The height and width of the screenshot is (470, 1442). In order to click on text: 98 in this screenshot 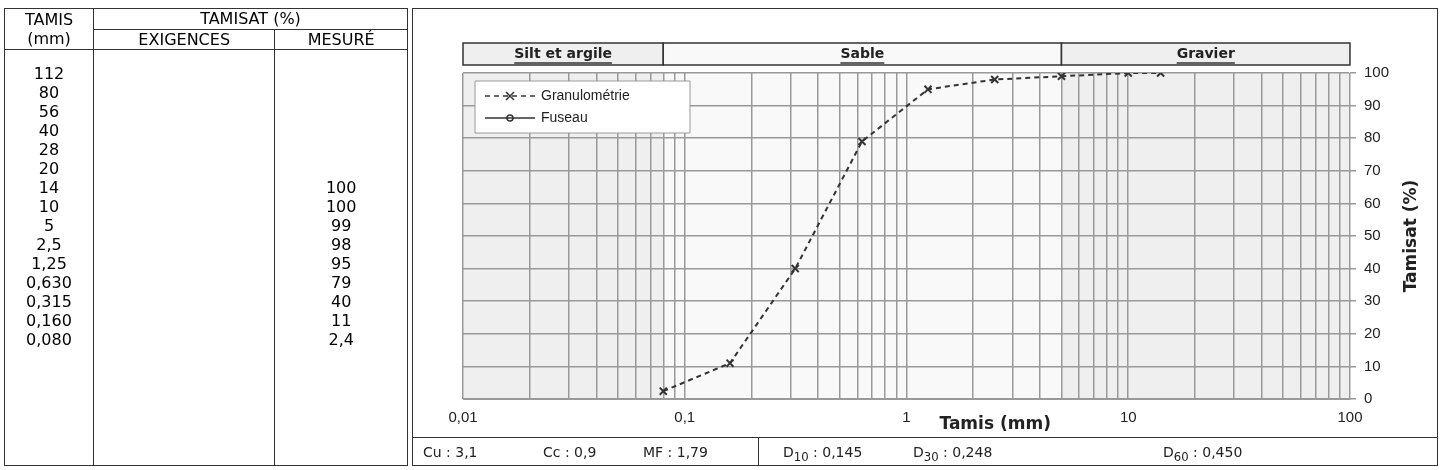, I will do `click(341, 244)`.